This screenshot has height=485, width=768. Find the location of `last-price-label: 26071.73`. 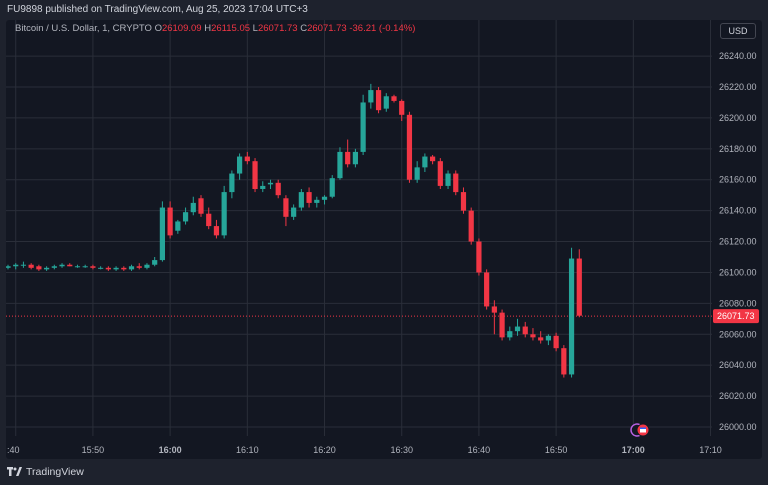

last-price-label: 26071.73 is located at coordinates (736, 316).